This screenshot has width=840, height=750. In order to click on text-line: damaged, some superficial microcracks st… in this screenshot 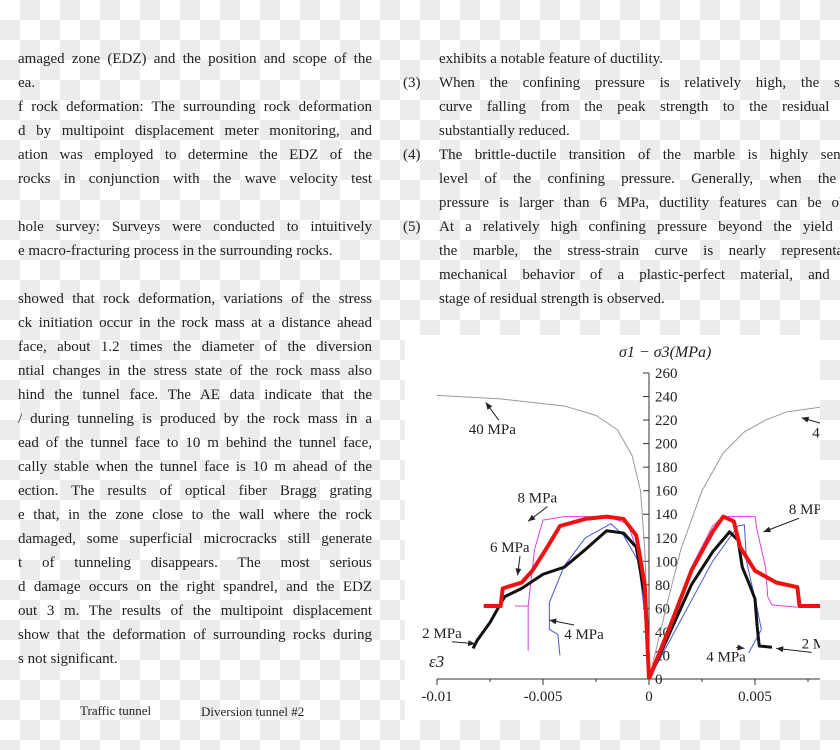, I will do `click(195, 539)`.